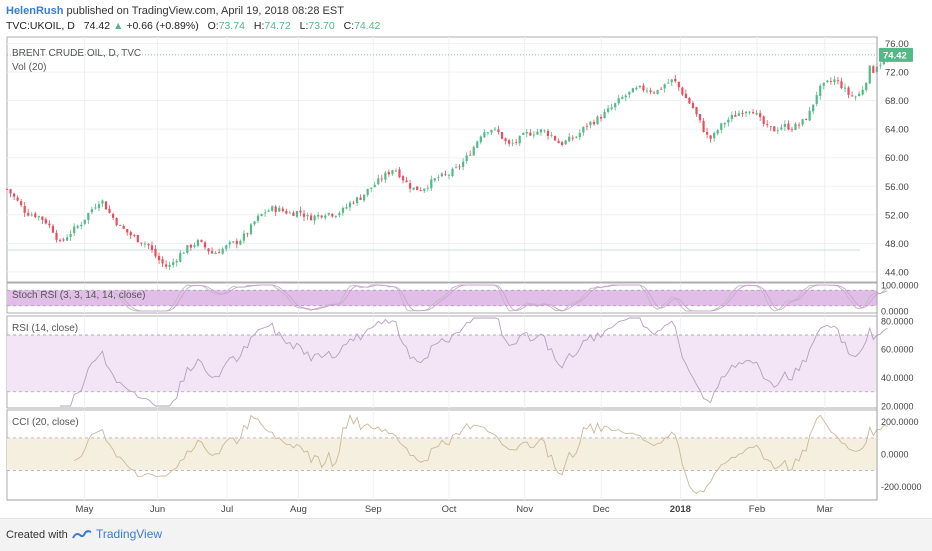  Describe the element at coordinates (76, 53) in the screenshot. I see `price-pane-title: BRENT CRUDE OIL, D, TVC` at that location.